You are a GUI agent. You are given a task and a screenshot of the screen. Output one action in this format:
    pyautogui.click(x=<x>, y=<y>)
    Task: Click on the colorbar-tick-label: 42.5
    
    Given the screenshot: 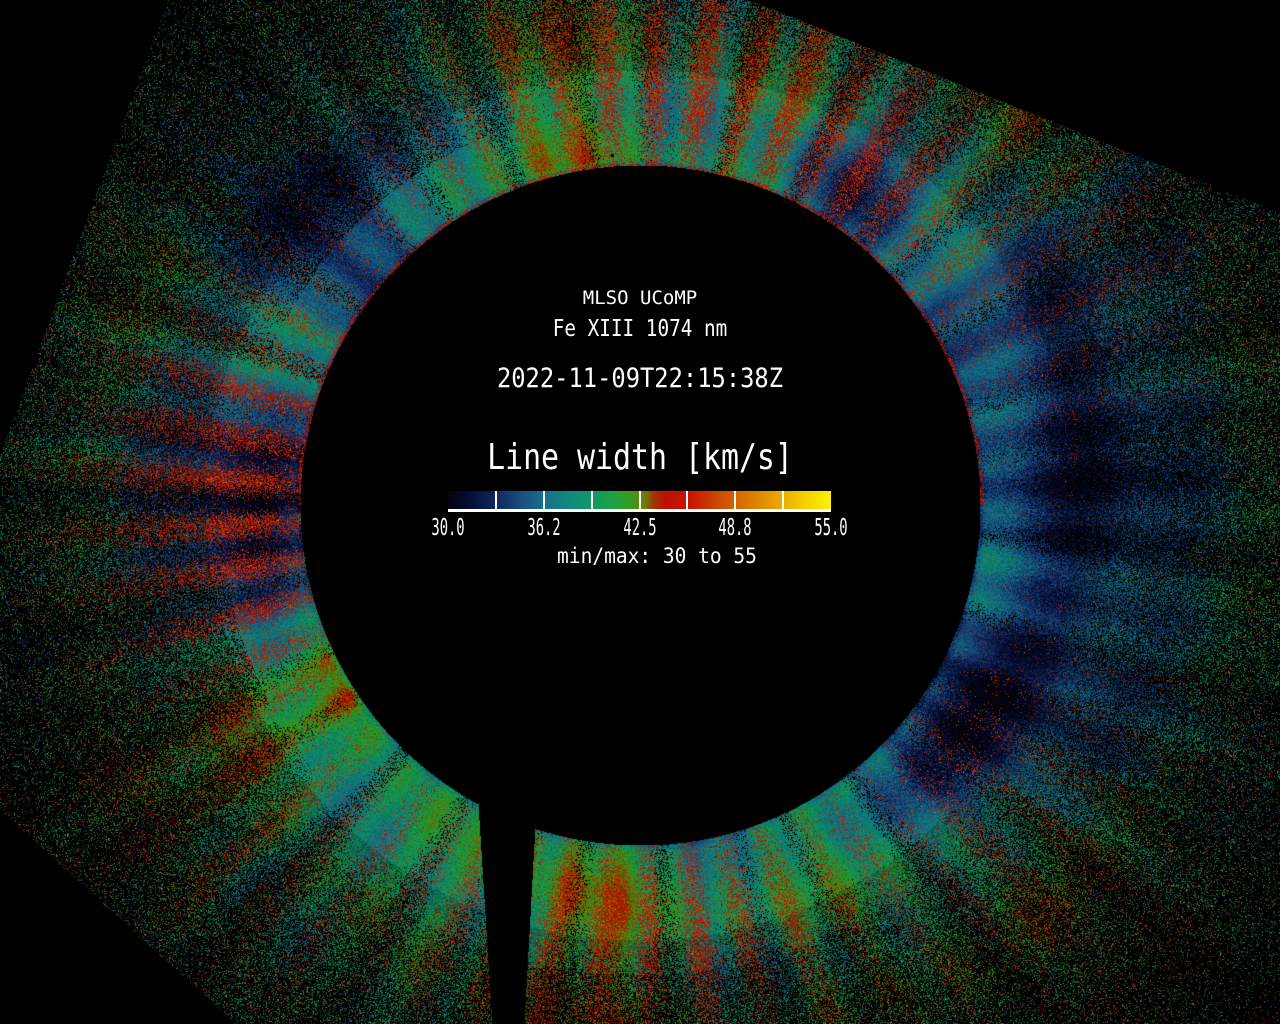 What is the action you would take?
    pyautogui.click(x=639, y=528)
    